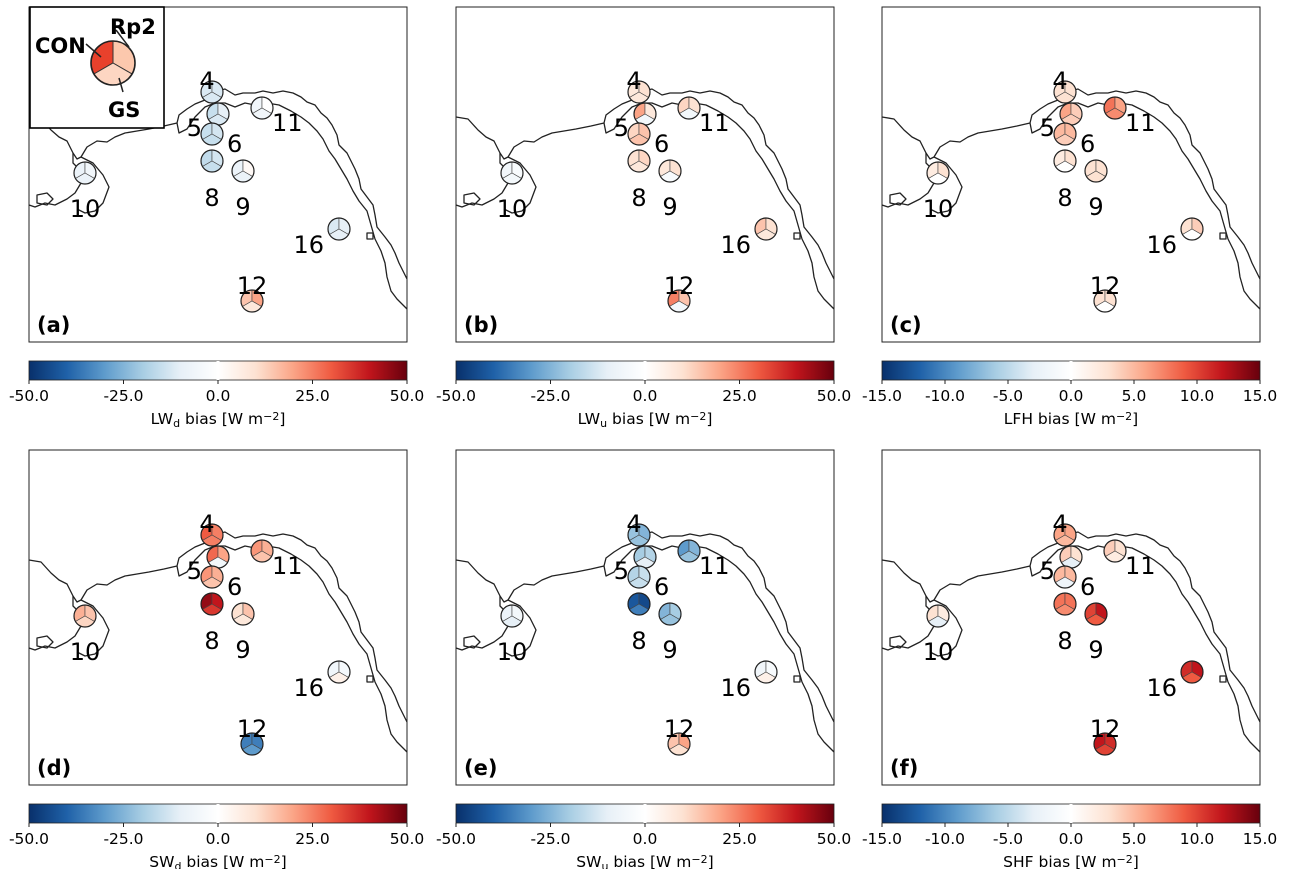 This screenshot has height=869, width=1291. What do you see at coordinates (480, 768) in the screenshot?
I see `panel-label: (e)` at bounding box center [480, 768].